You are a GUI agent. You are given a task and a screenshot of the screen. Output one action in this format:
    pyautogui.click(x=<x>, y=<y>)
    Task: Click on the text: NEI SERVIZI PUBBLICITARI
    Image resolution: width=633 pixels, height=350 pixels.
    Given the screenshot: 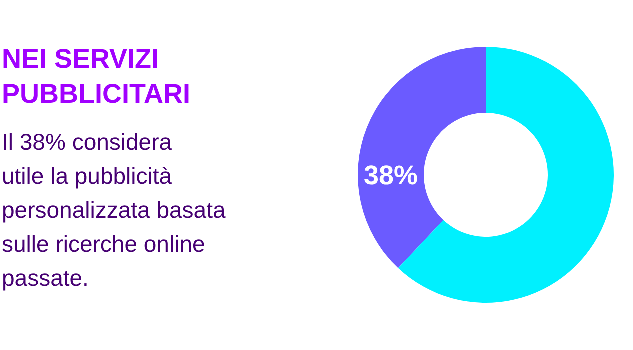 What is the action you would take?
    pyautogui.click(x=96, y=76)
    